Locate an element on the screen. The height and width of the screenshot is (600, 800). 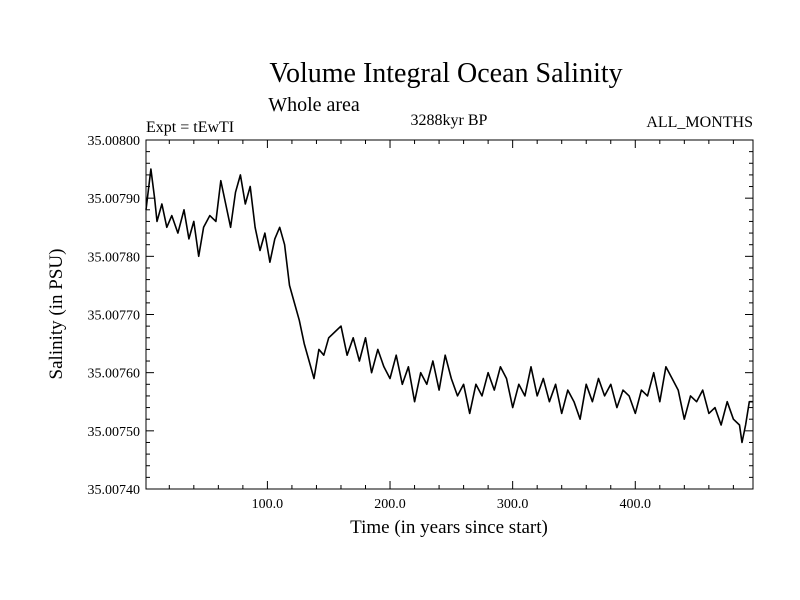
x-axis-label: Time (in years since start) is located at coordinates (449, 527).